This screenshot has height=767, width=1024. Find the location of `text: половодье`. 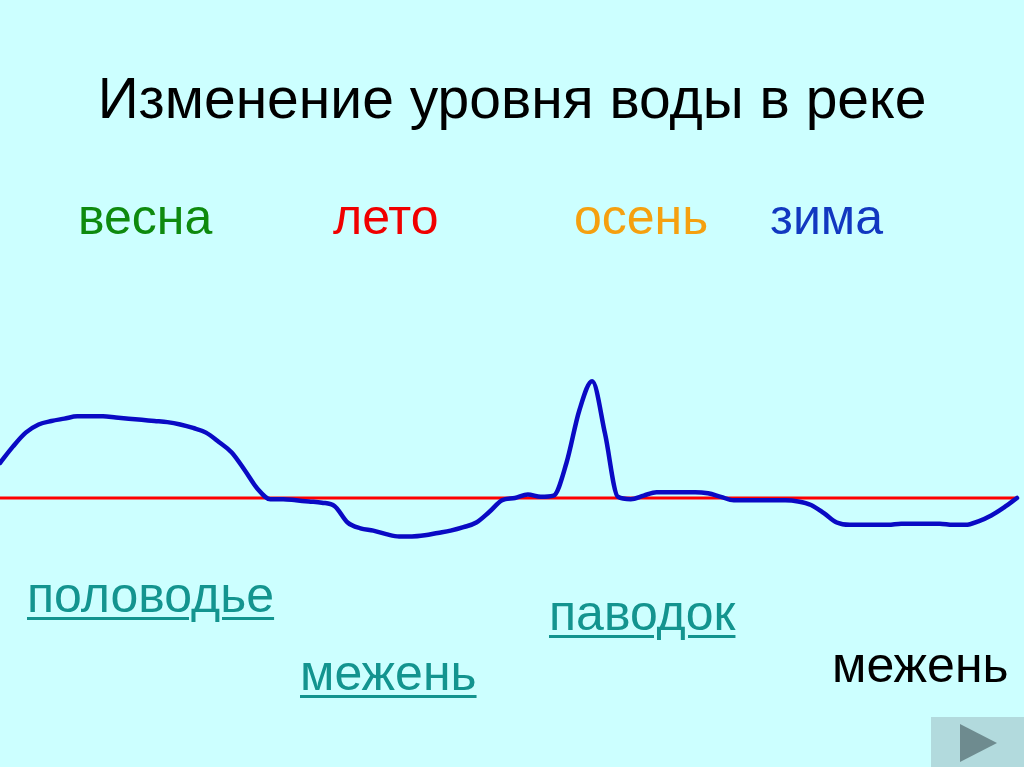

text: половодье is located at coordinates (151, 595).